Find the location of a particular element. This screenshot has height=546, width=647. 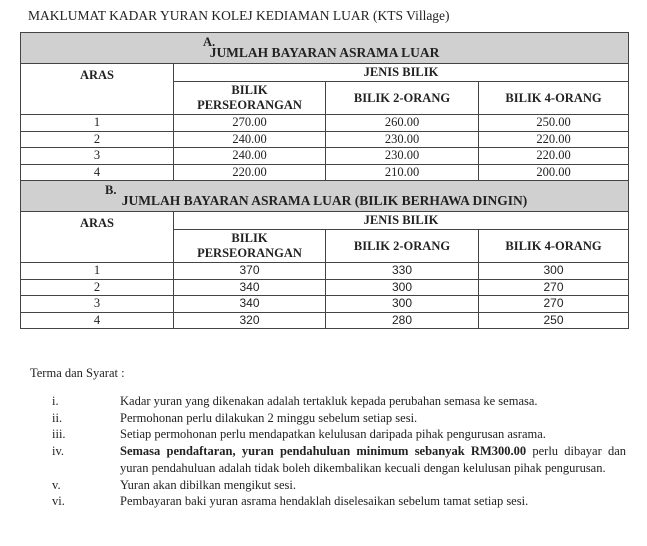

fee-cell: 250.00 is located at coordinates (553, 123).